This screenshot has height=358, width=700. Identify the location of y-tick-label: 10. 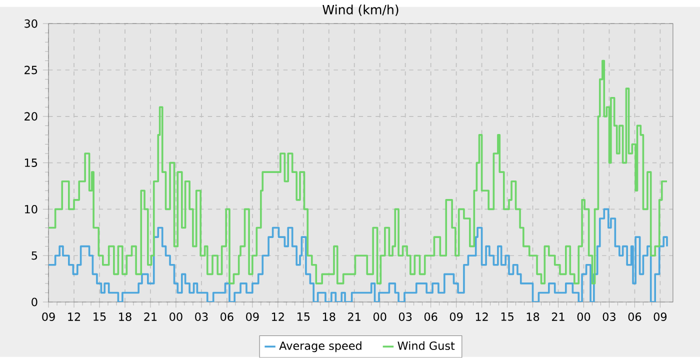
(31, 209).